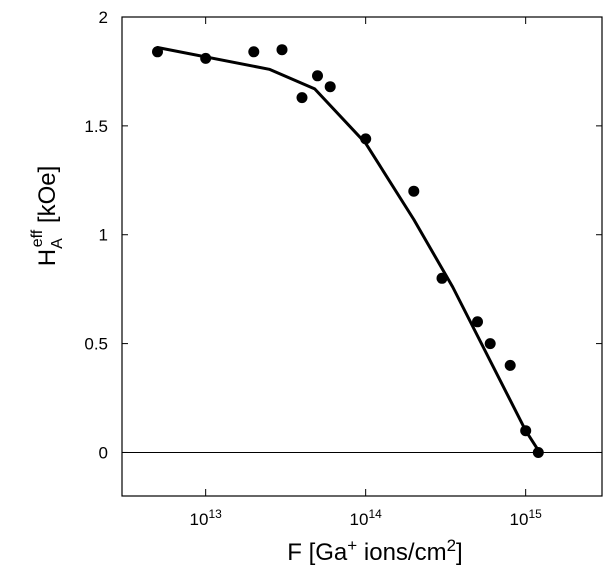  I want to click on x-axis-title: F [Ga+ ions/cm2], so click(374, 551).